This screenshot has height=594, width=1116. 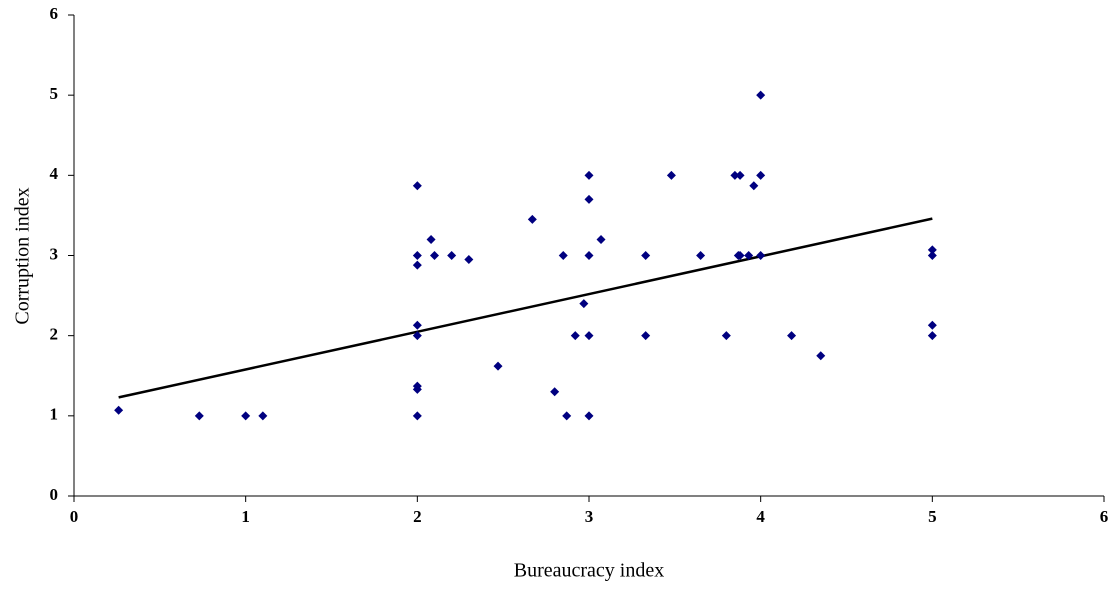 I want to click on x-tick-label: 0, so click(x=74, y=516).